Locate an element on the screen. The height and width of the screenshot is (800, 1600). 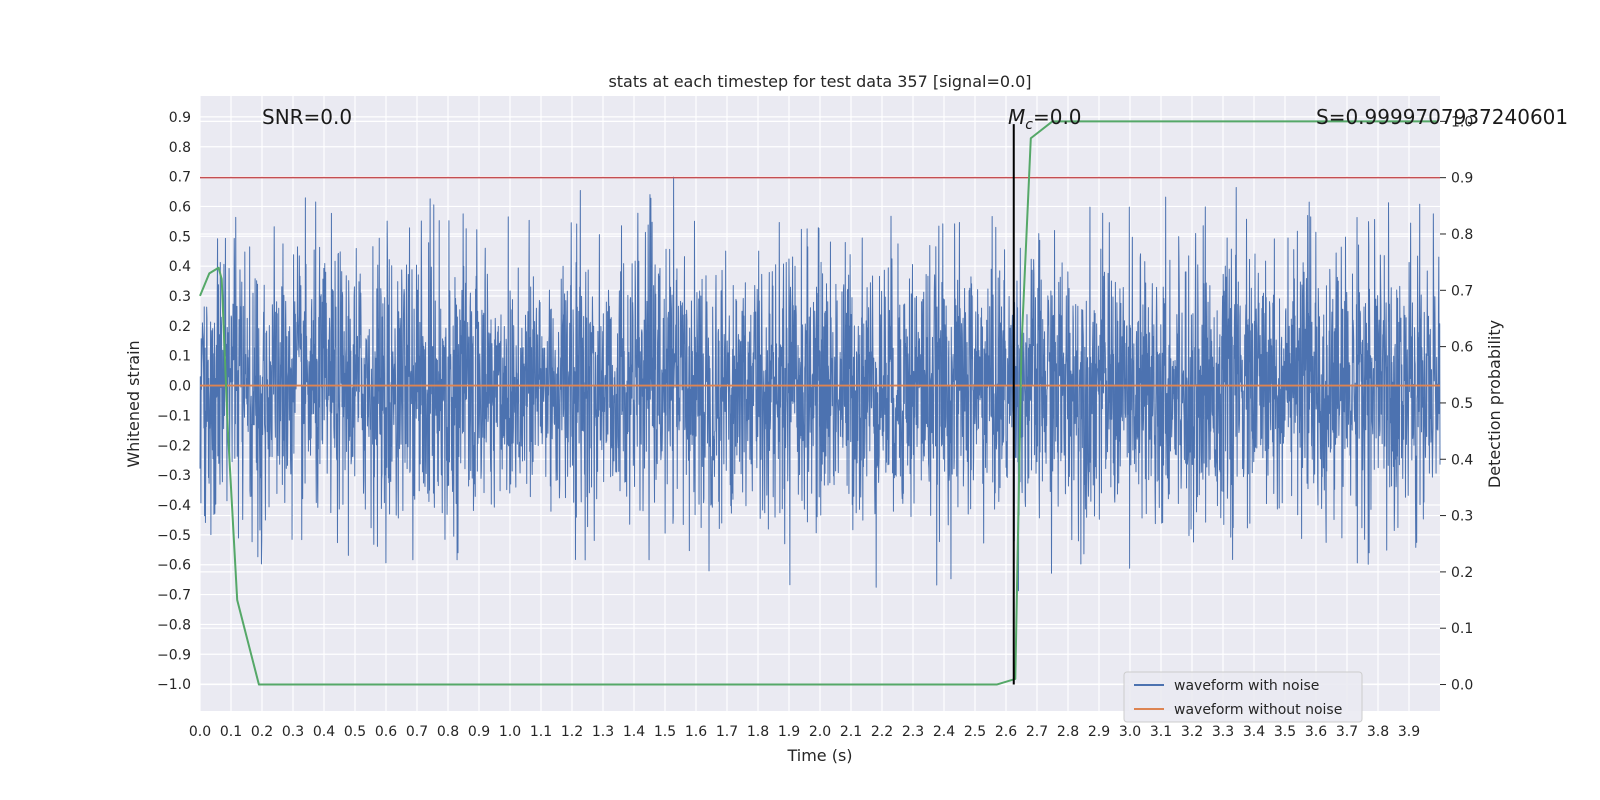
x-axis-label: Time (s) is located at coordinates (819, 755).